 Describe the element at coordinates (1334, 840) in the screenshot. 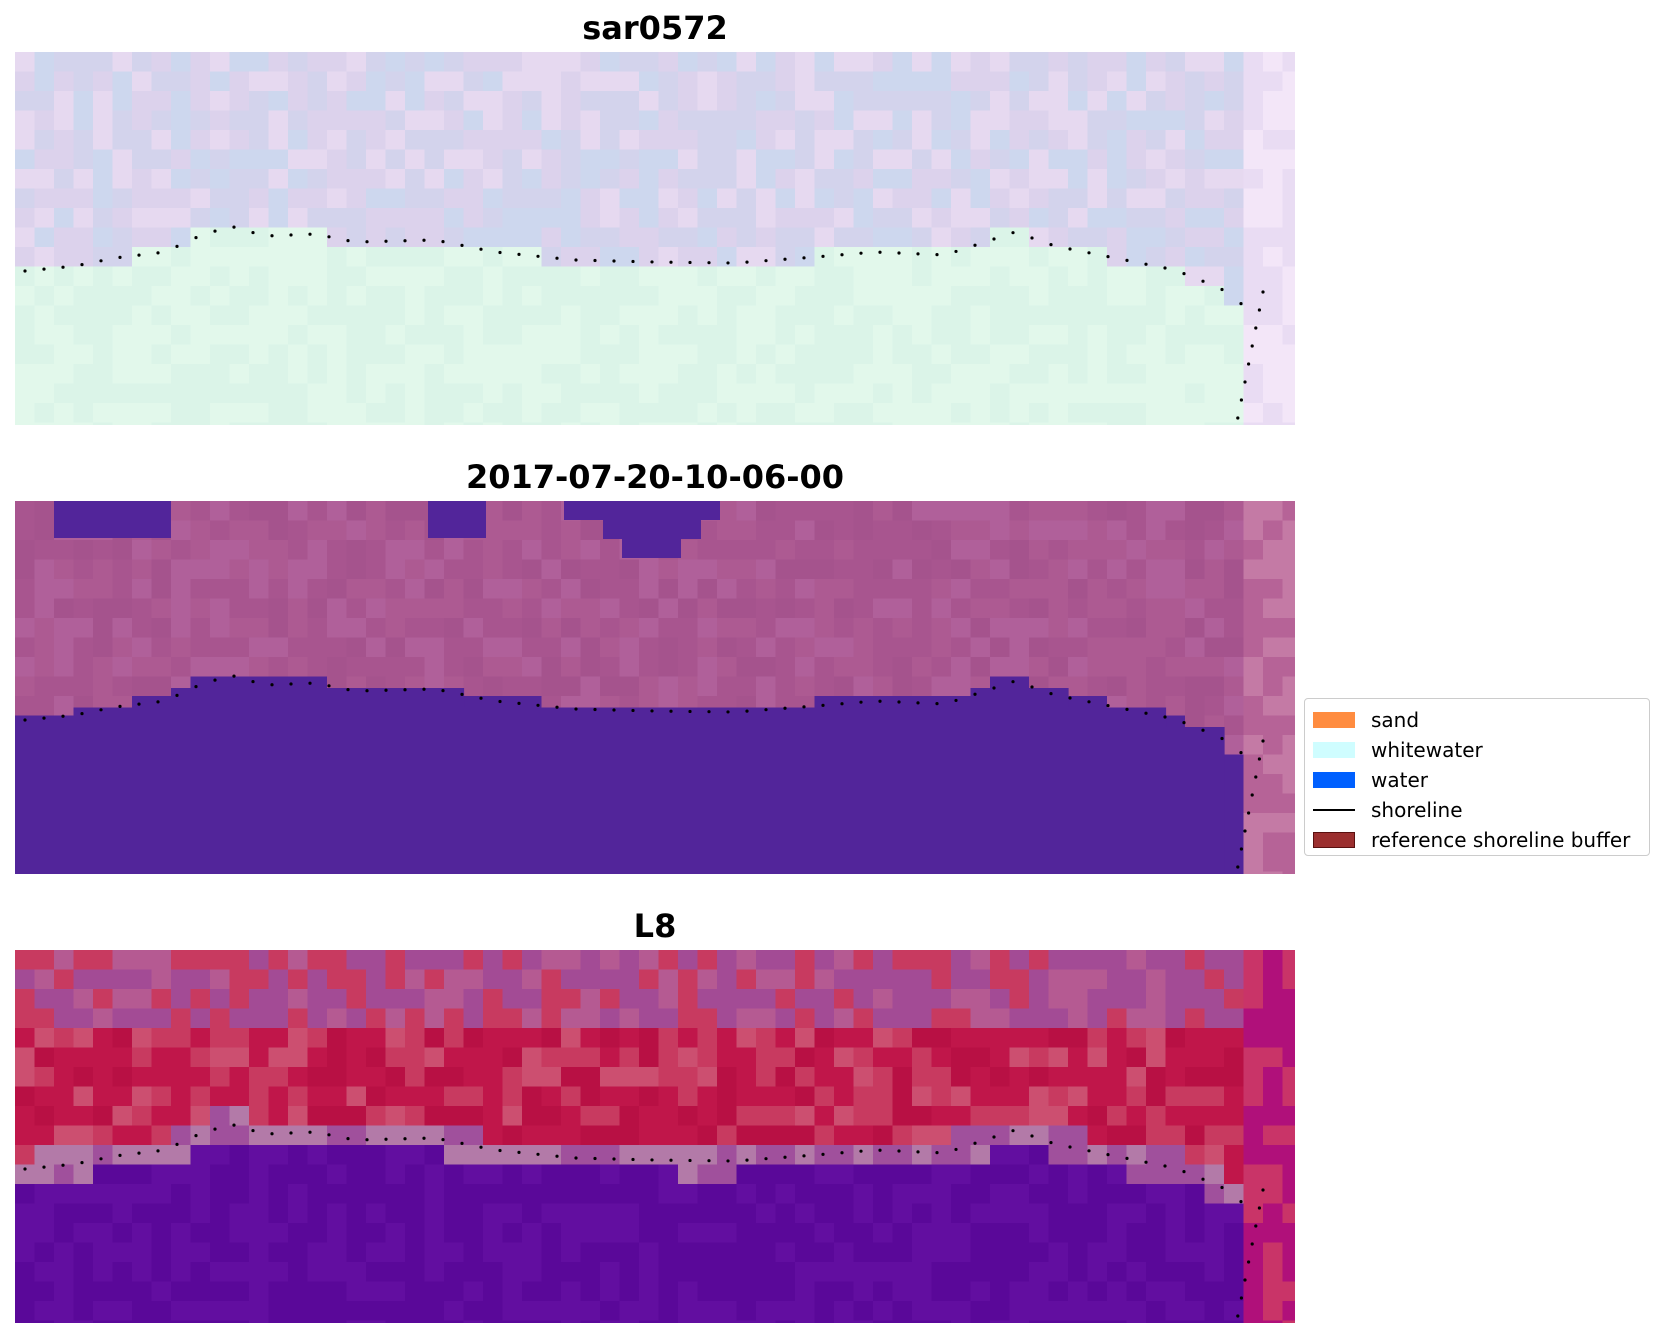

I see `reference-buffer-swatch` at that location.